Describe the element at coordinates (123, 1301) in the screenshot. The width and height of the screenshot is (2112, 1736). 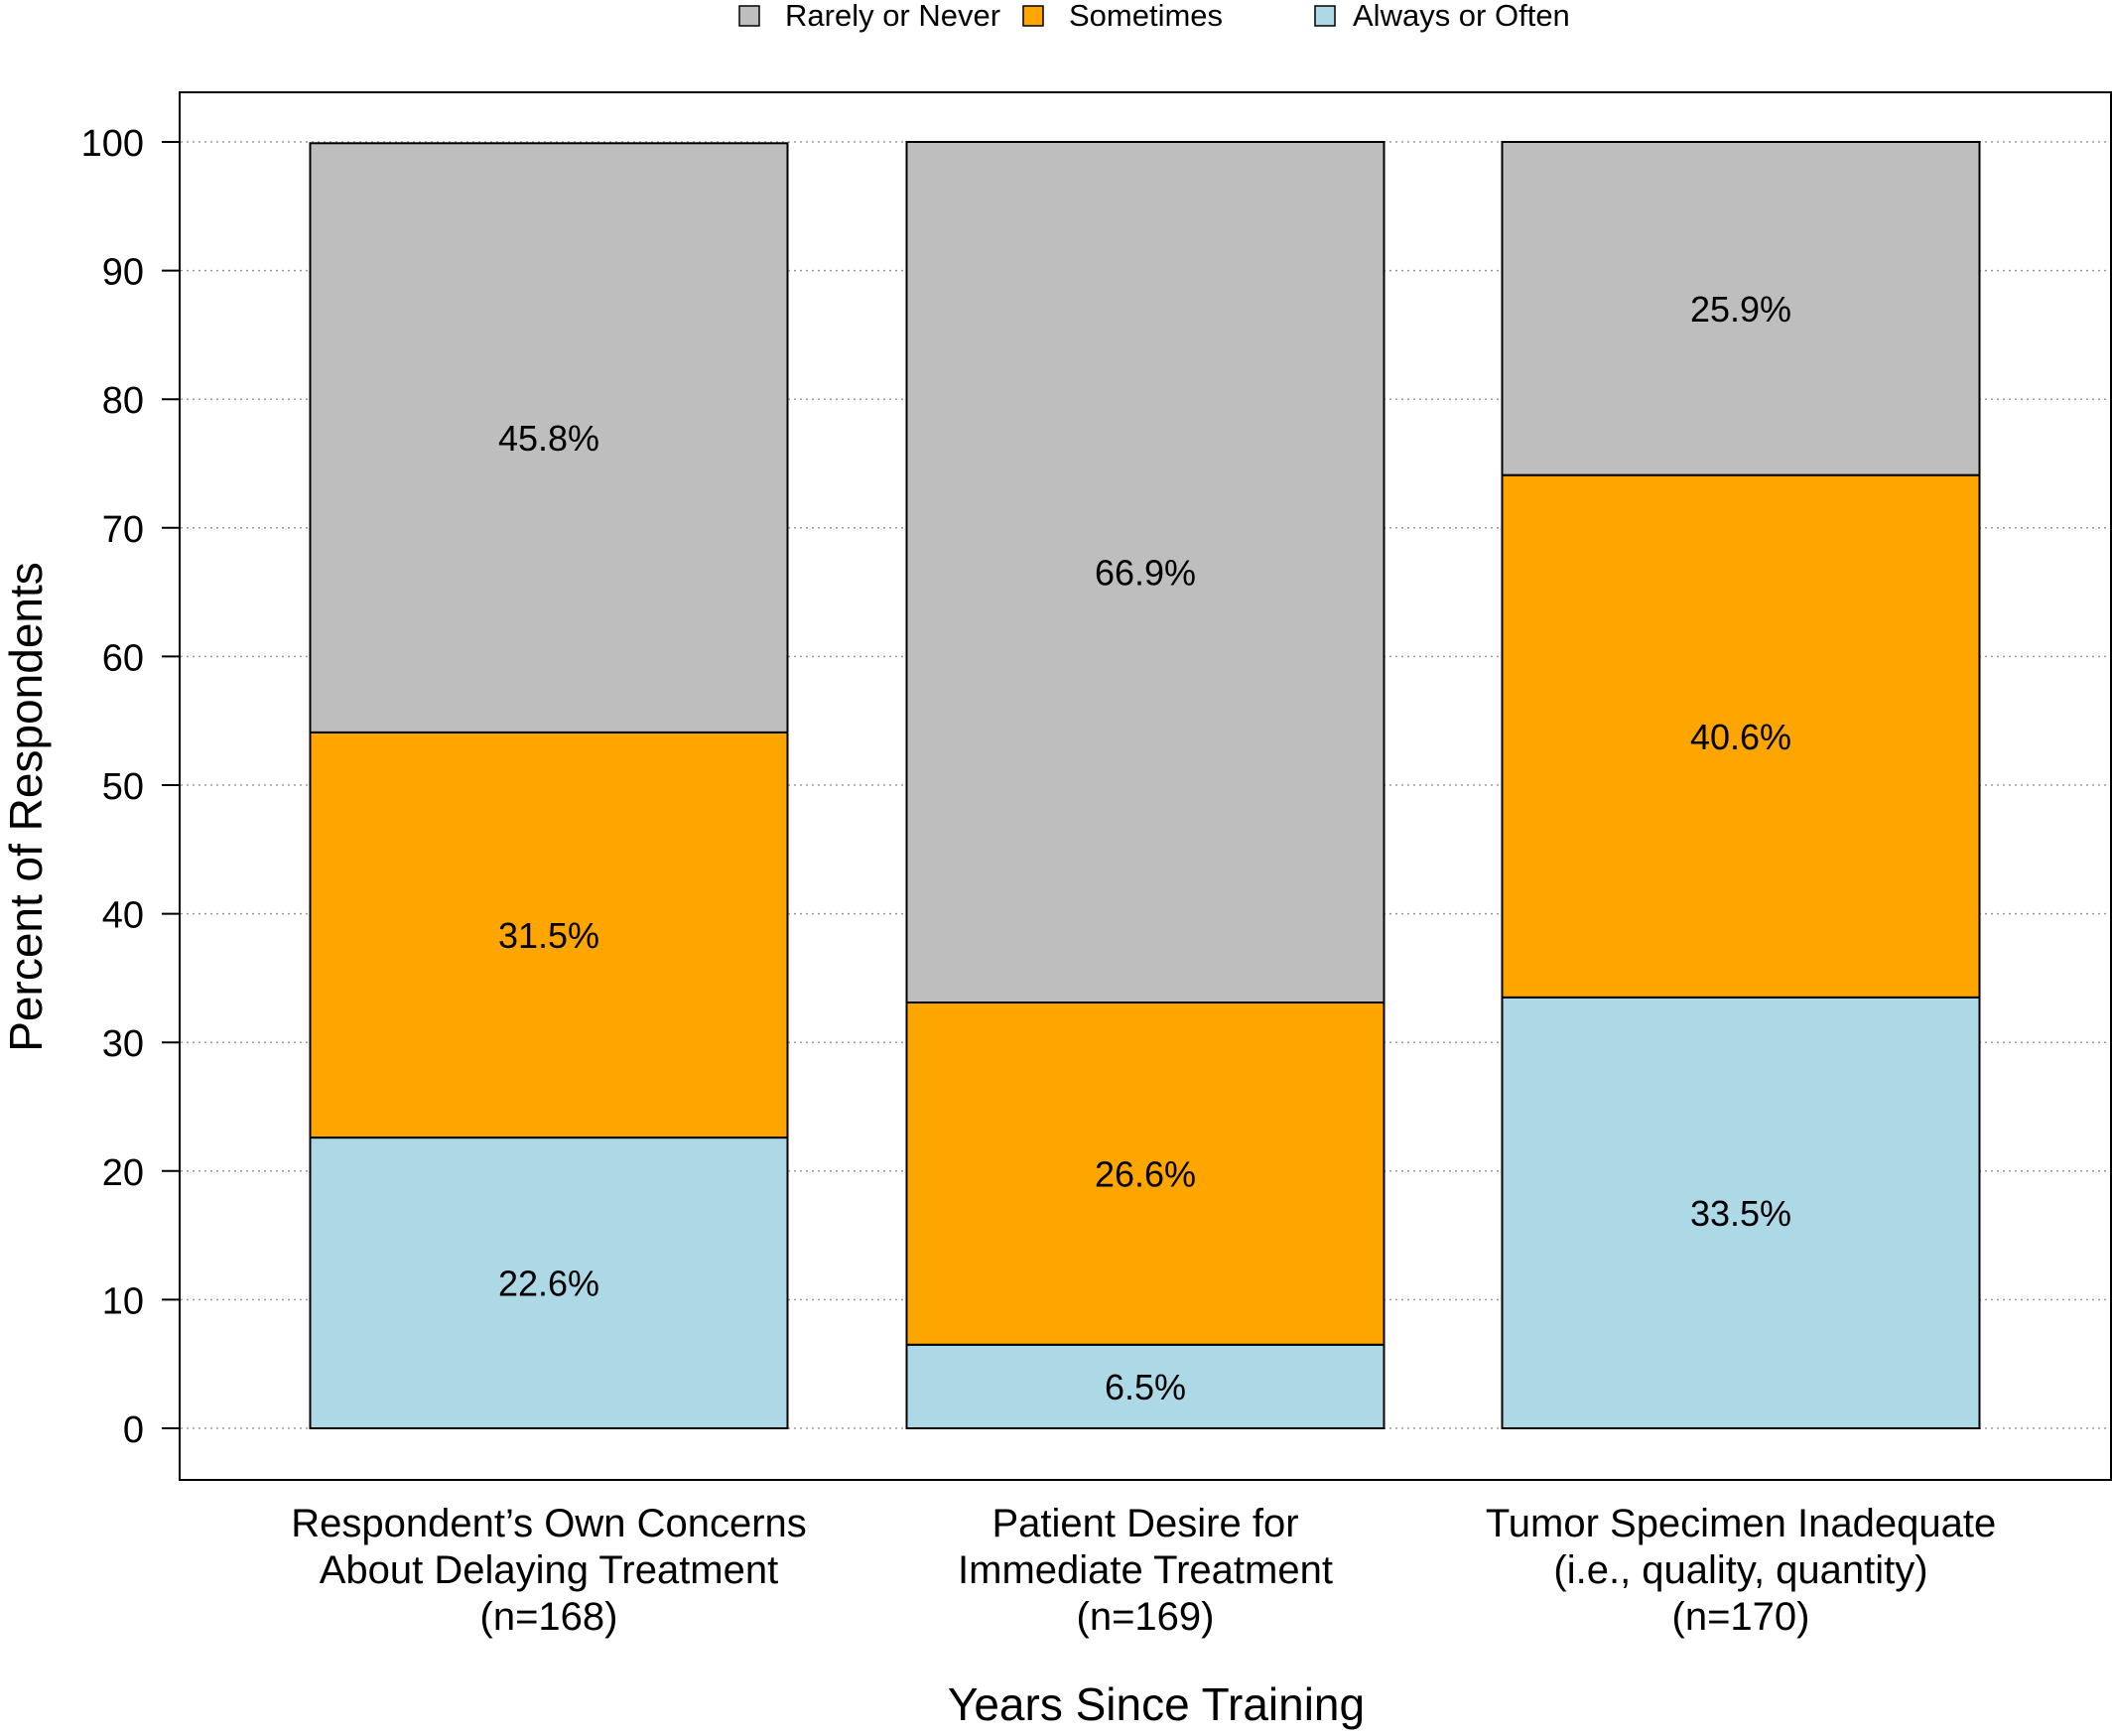
I see `y-tick-label: 10` at that location.